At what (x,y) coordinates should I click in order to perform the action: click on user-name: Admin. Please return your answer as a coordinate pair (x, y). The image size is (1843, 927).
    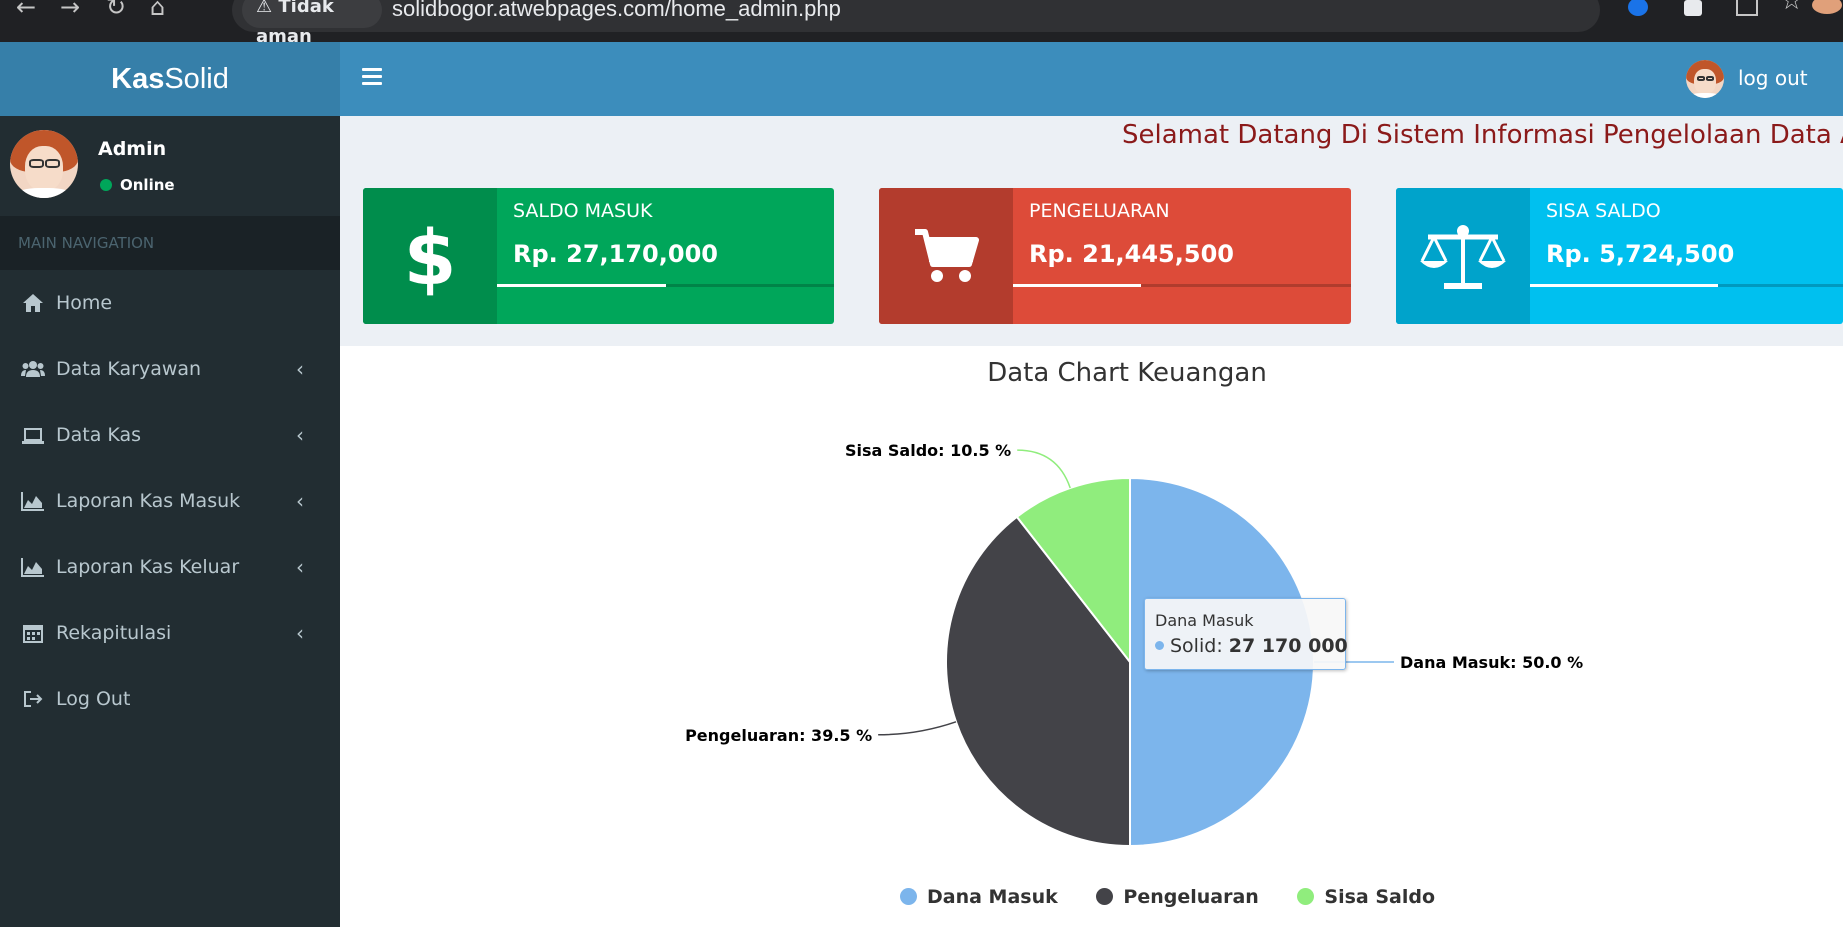
    Looking at the image, I should click on (132, 149).